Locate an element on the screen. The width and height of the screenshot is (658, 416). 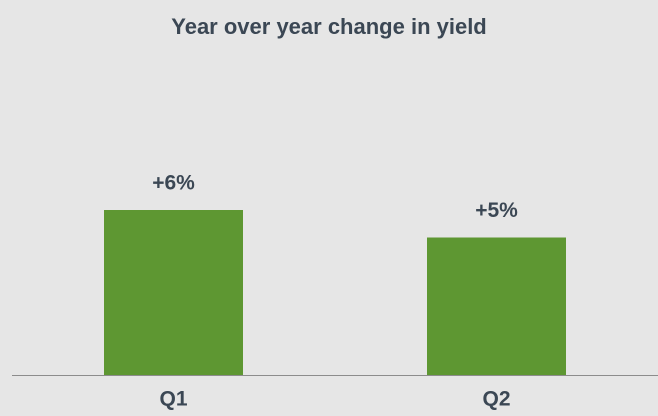
chart-title: Year over year change in yield is located at coordinates (329, 26).